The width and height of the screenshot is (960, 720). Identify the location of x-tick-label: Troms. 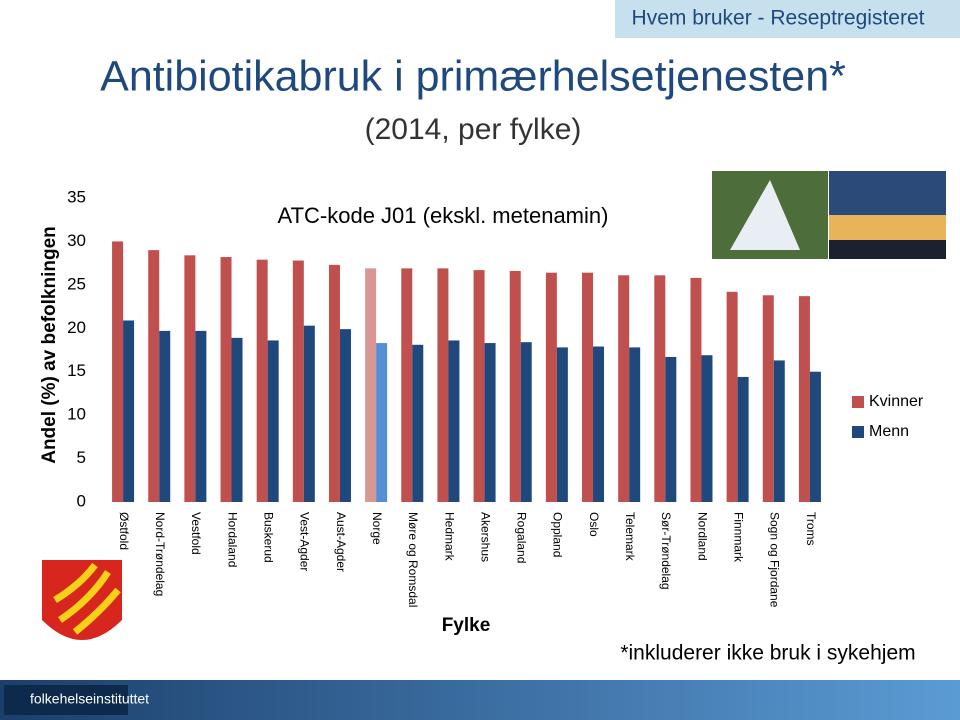
(811, 529).